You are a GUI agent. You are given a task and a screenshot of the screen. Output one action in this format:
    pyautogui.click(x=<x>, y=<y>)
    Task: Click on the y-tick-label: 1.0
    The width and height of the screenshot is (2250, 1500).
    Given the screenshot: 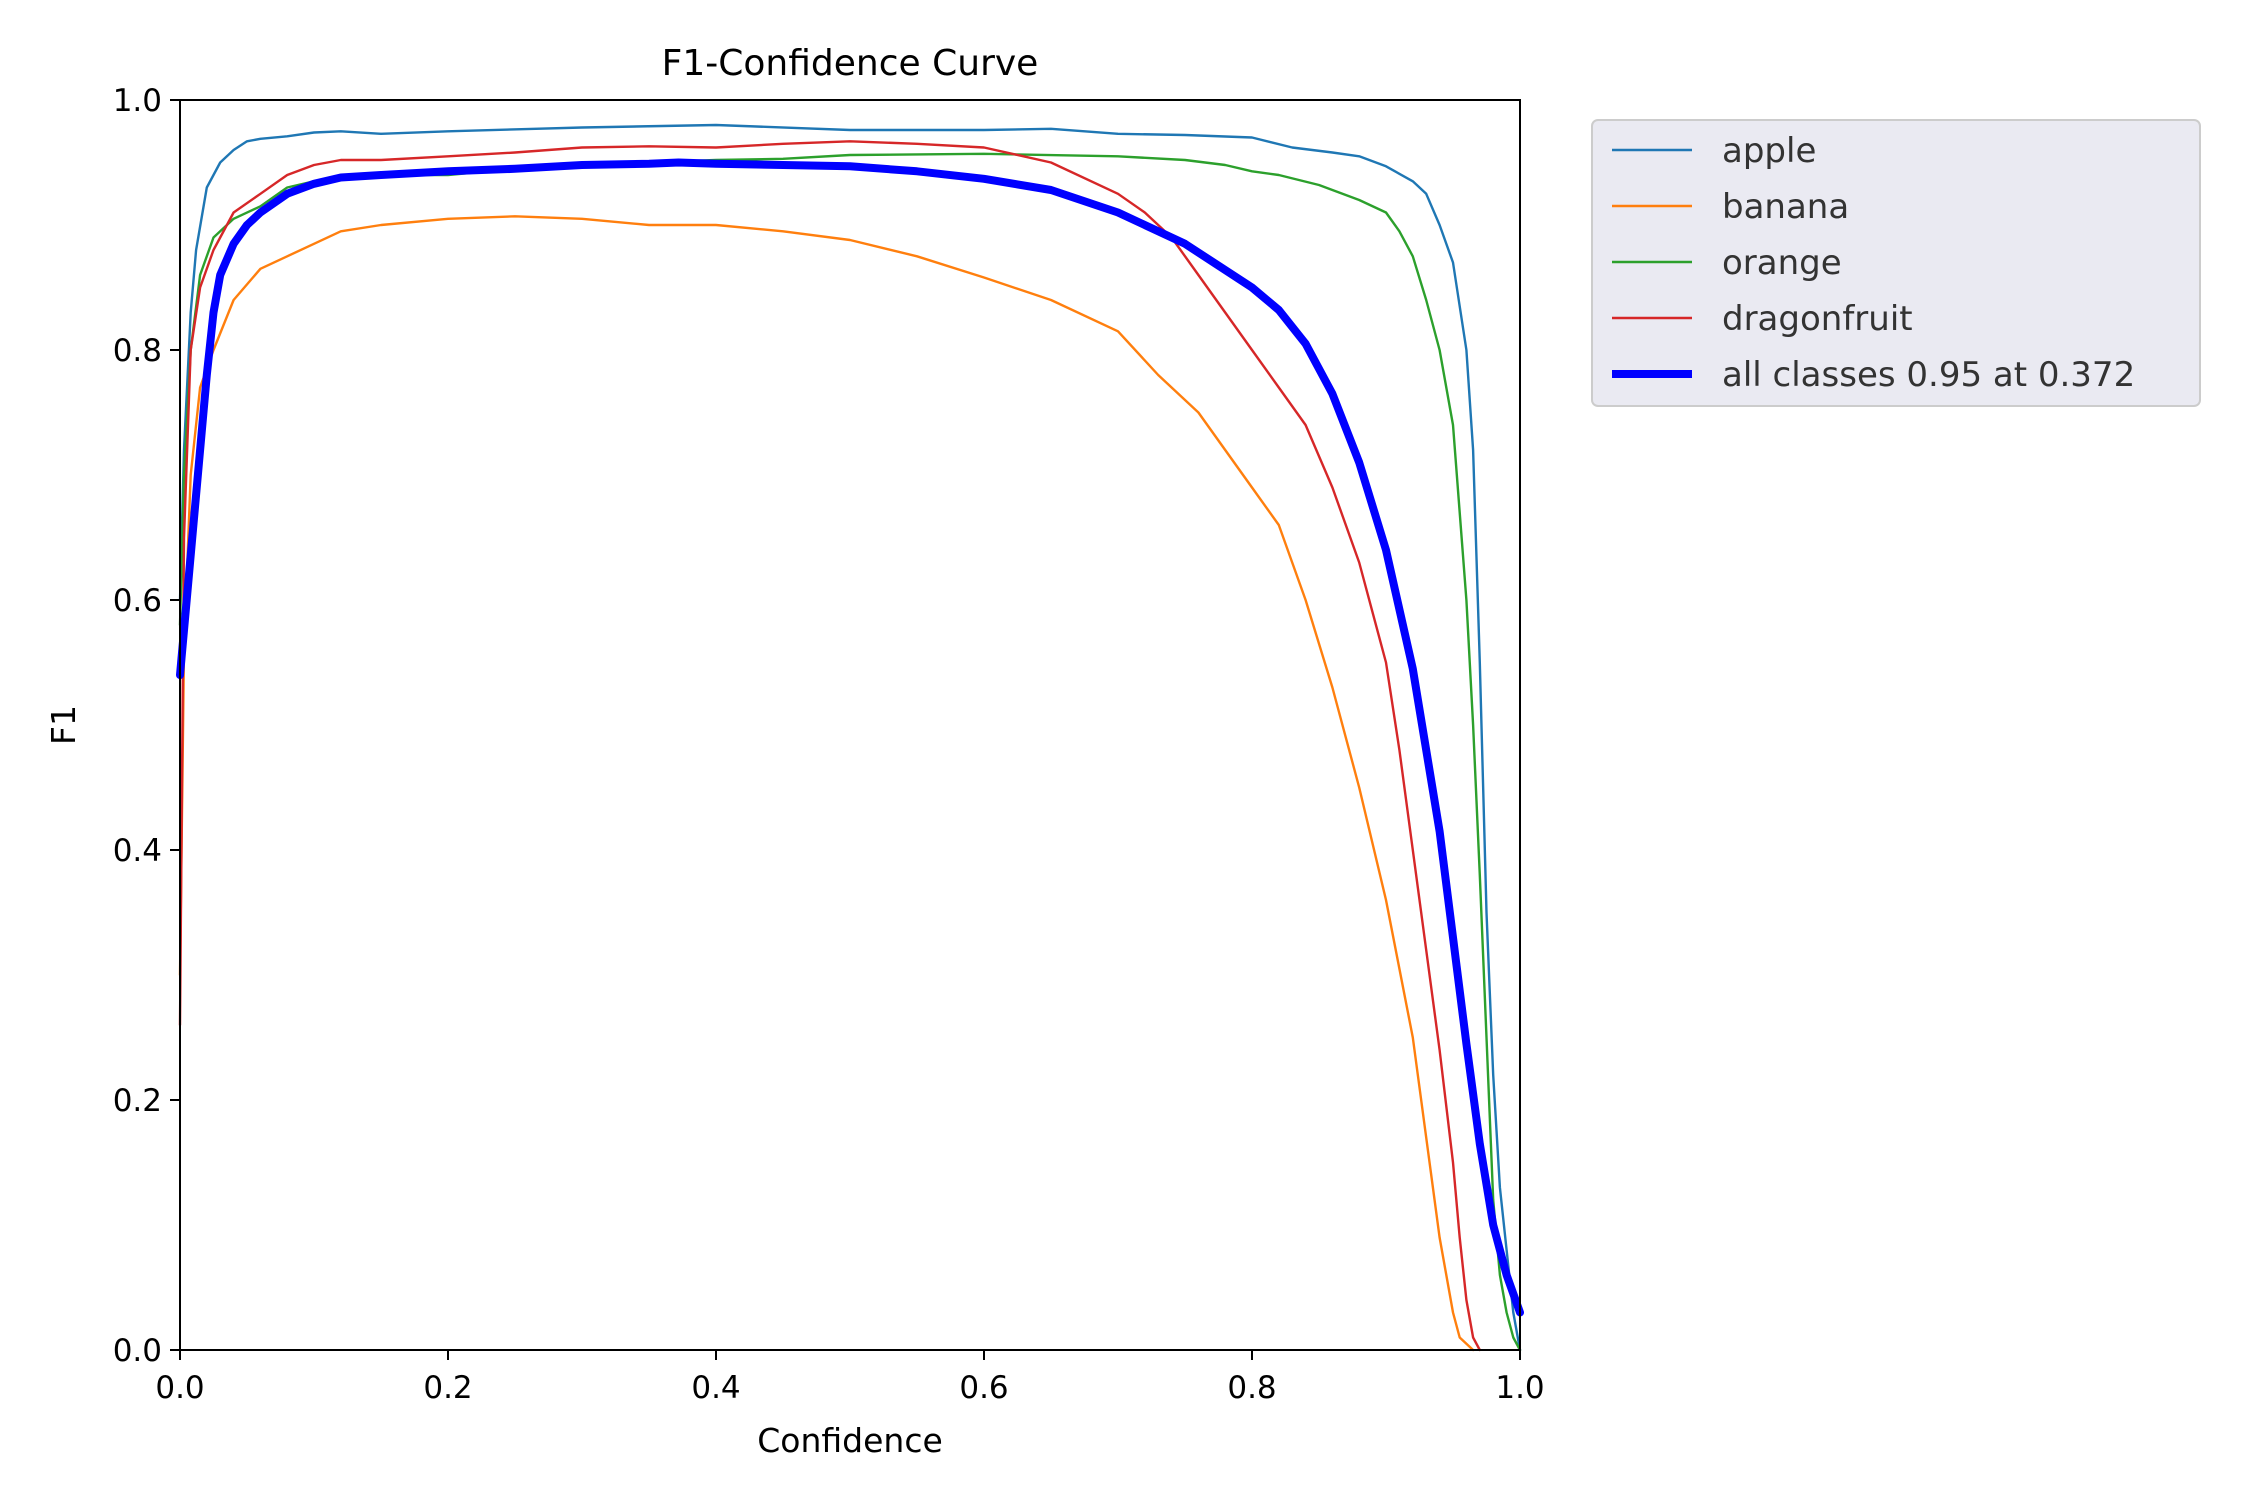 What is the action you would take?
    pyautogui.click(x=137, y=101)
    